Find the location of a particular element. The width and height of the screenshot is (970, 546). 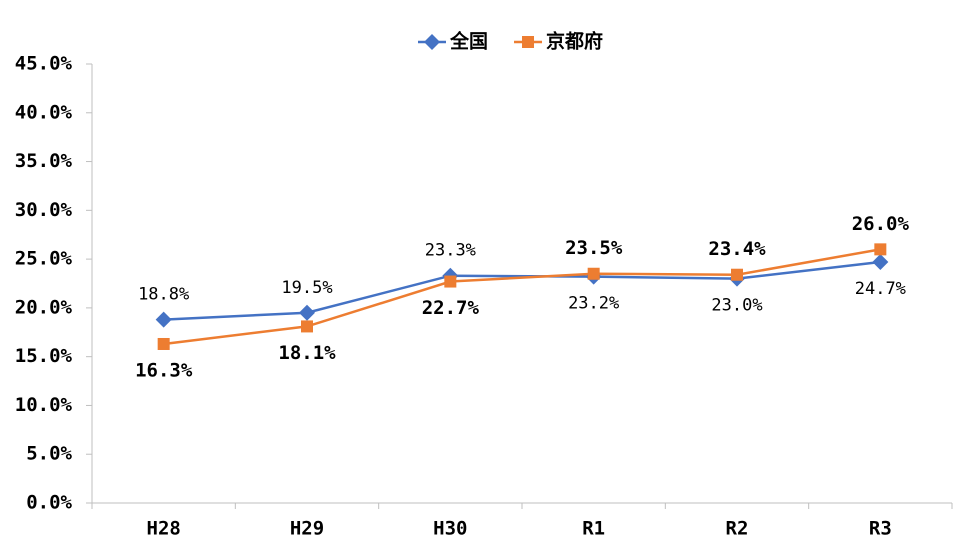

y-tick-label: 45.0% is located at coordinates (44, 64).